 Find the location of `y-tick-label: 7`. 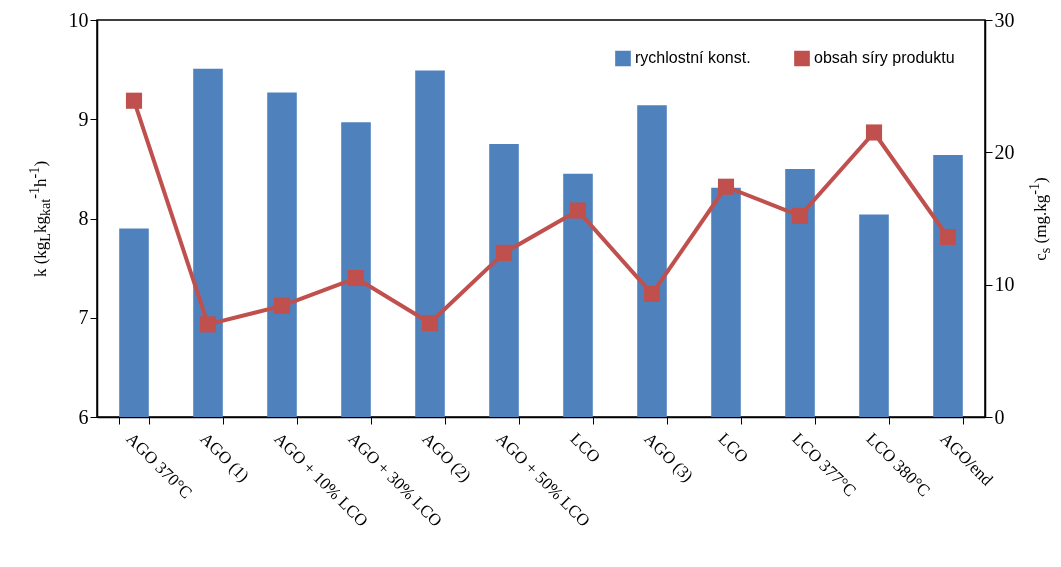

y-tick-label: 7 is located at coordinates (83, 317).